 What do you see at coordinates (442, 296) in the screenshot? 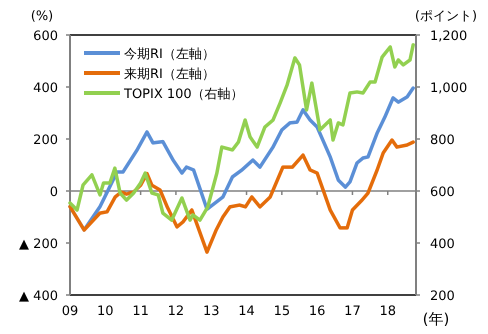
I see `y2-tick-label: 200` at bounding box center [442, 296].